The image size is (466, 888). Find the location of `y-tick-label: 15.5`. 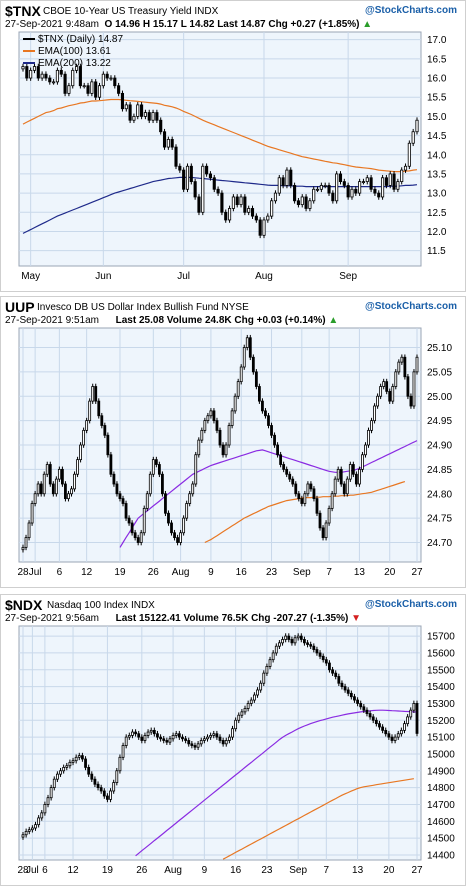

y-tick-label: 15.5 is located at coordinates (437, 98).